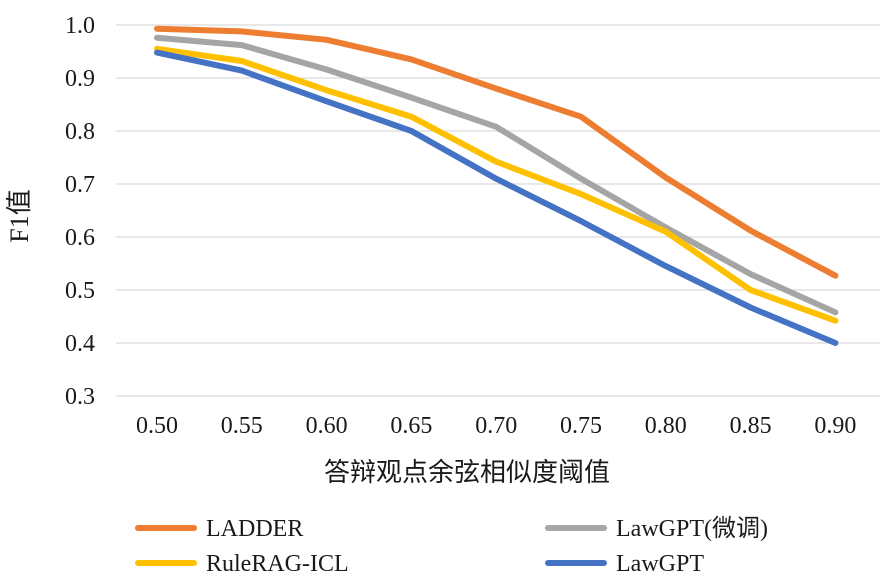 This screenshot has height=577, width=887. I want to click on y-tick-label: 0.8, so click(80, 132).